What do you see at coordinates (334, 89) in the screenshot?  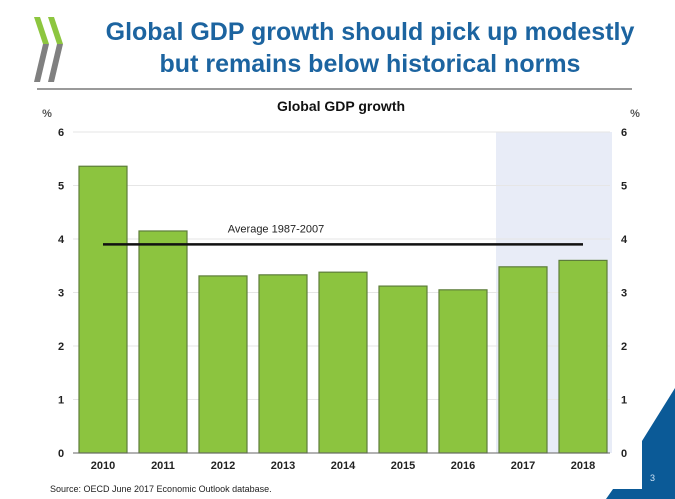 I see `title-divider` at bounding box center [334, 89].